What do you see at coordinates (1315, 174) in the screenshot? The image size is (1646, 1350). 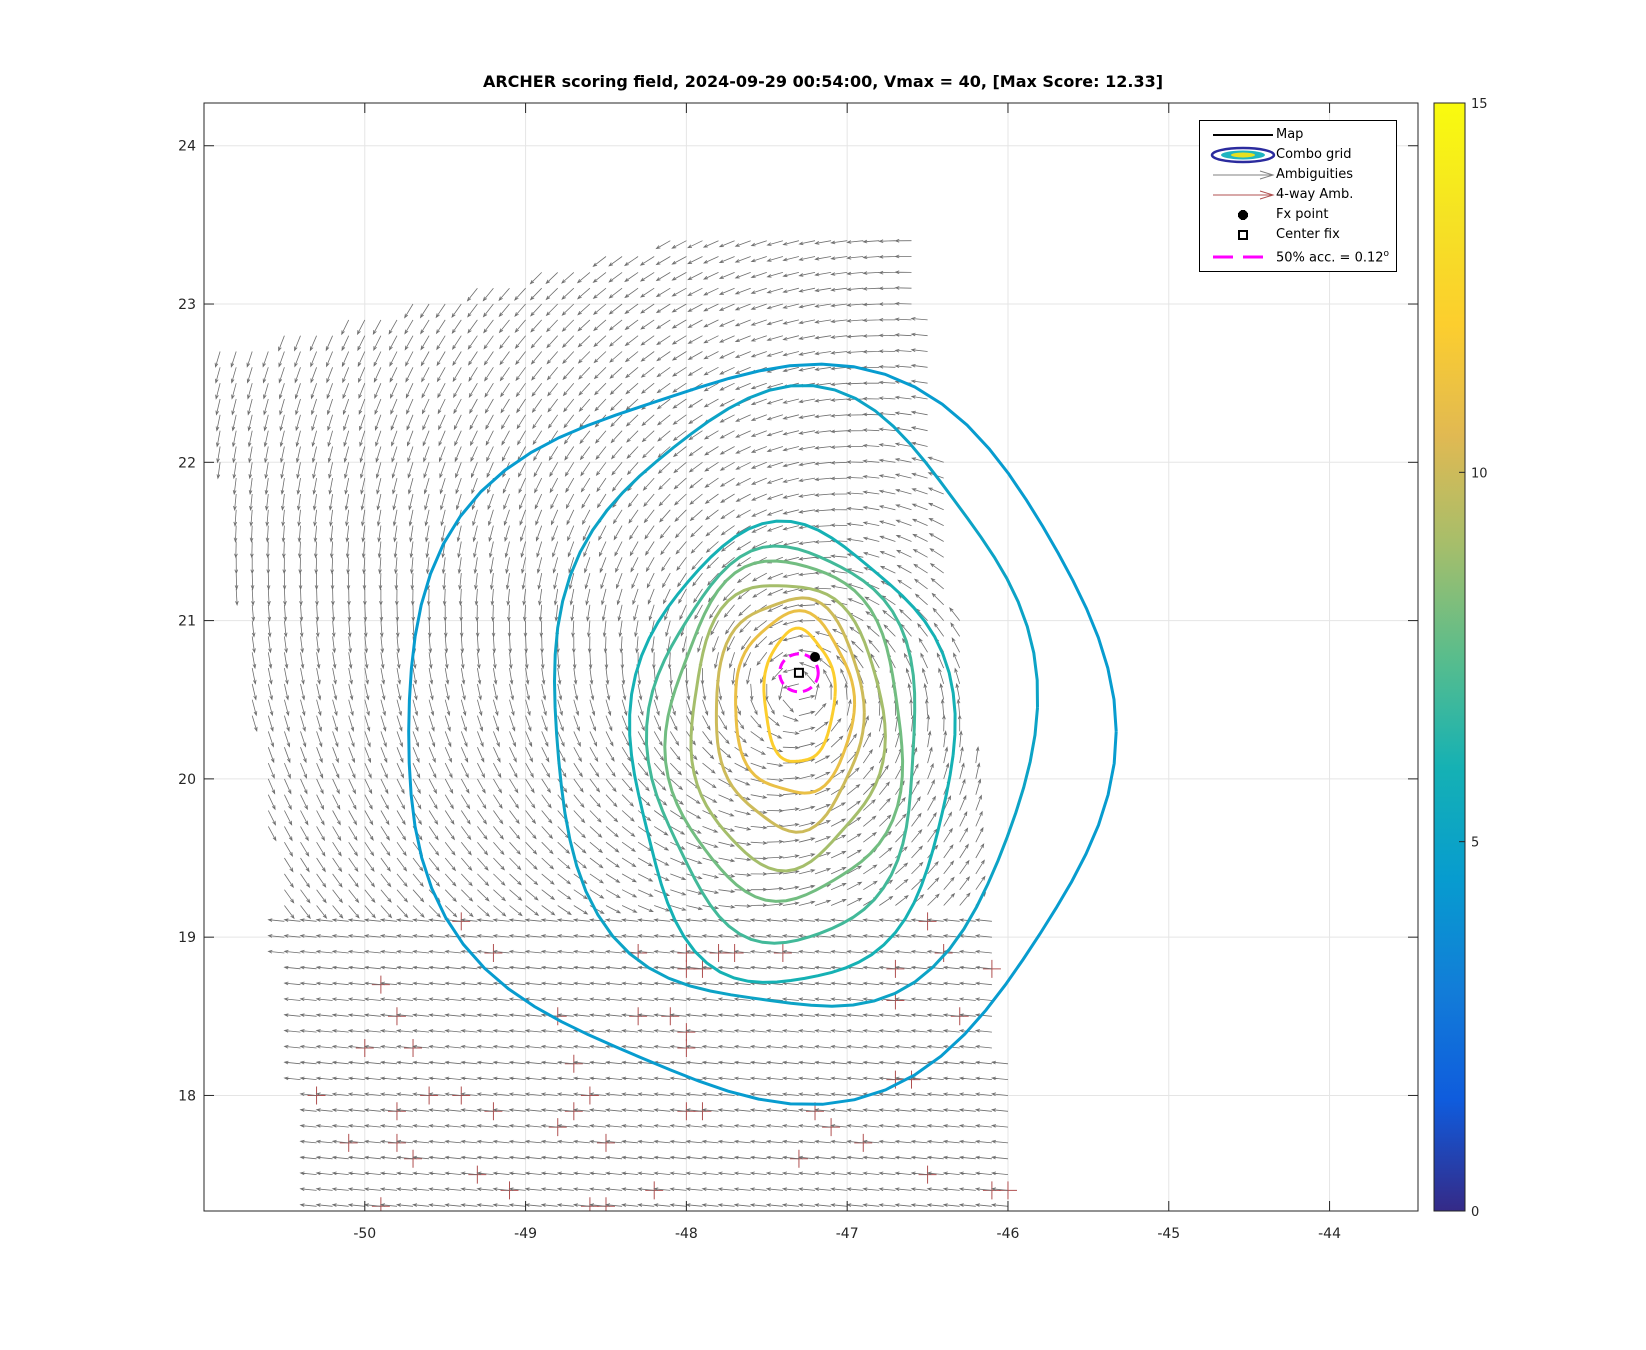 I see `legend-label-ambiguities: Ambiguities` at bounding box center [1315, 174].